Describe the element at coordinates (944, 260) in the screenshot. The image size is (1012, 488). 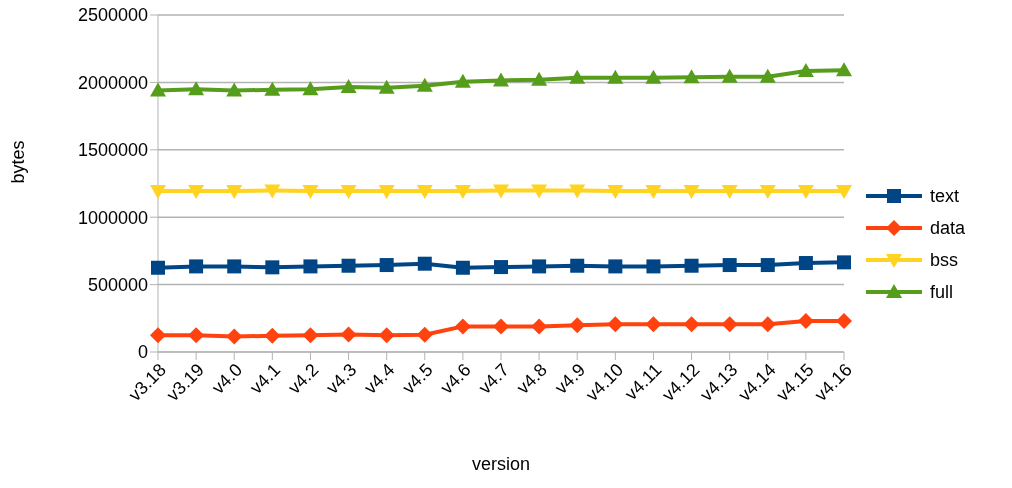
I see `legend-label: bss` at that location.